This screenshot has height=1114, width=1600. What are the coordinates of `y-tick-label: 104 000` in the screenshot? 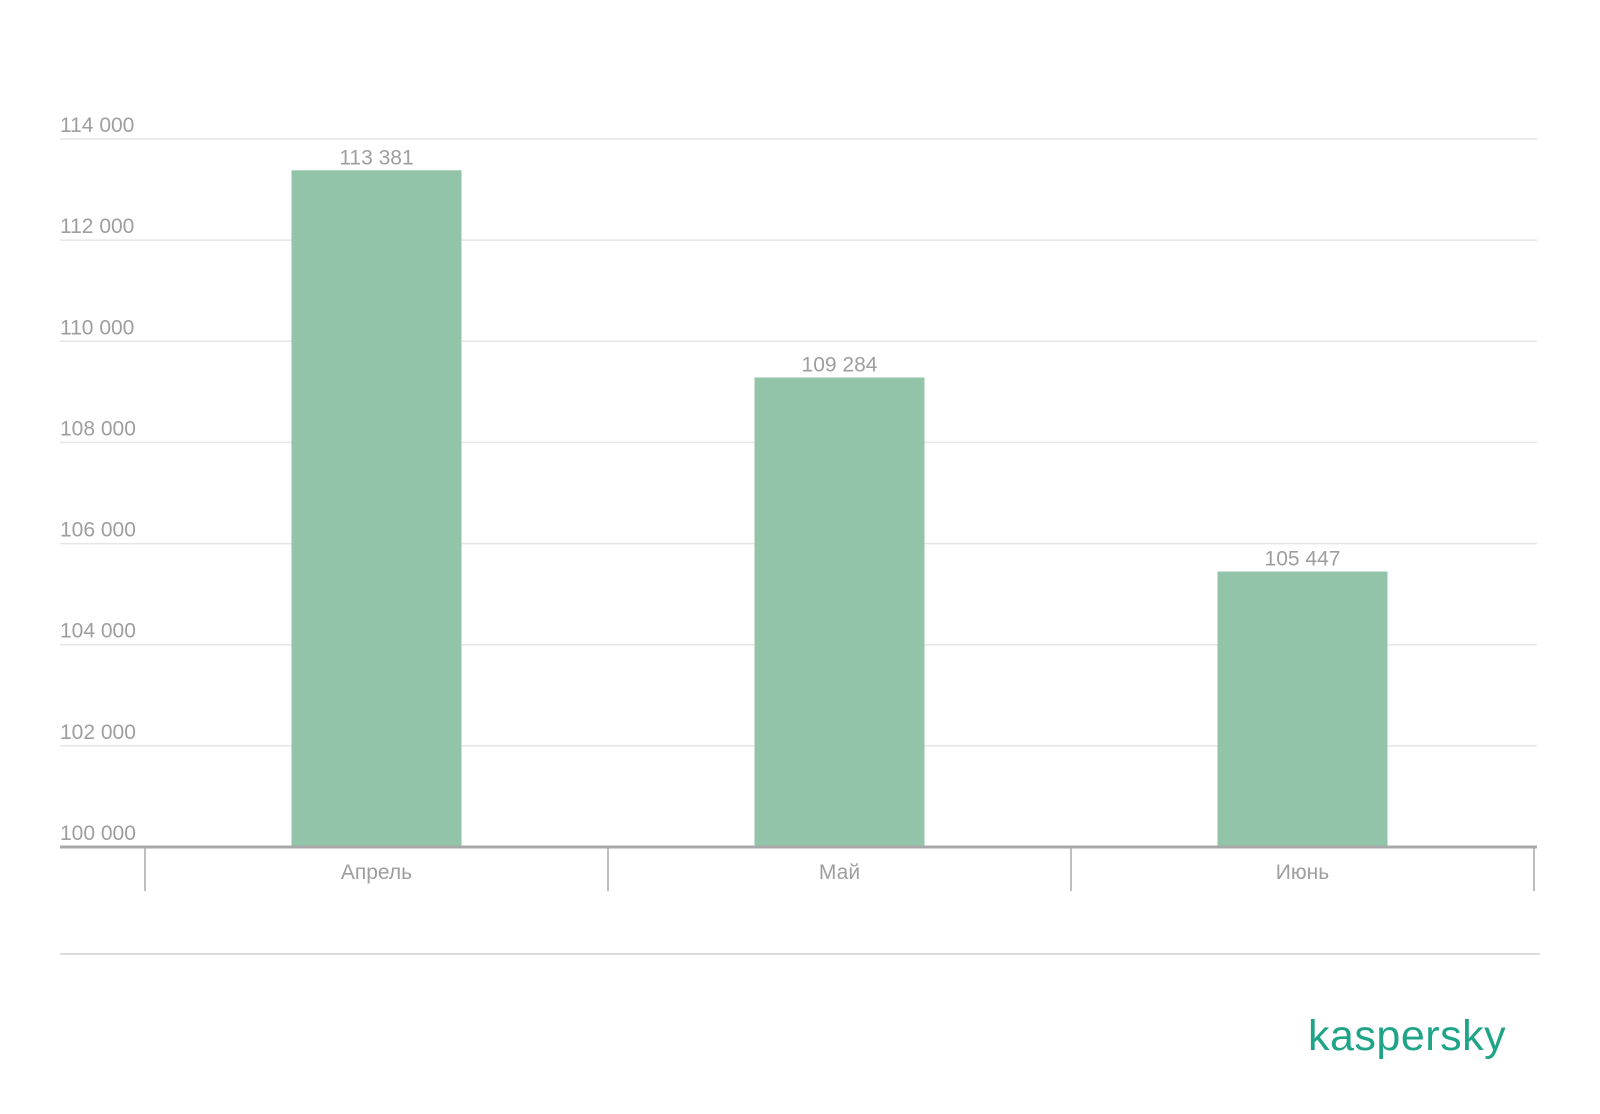 It's located at (98, 631).